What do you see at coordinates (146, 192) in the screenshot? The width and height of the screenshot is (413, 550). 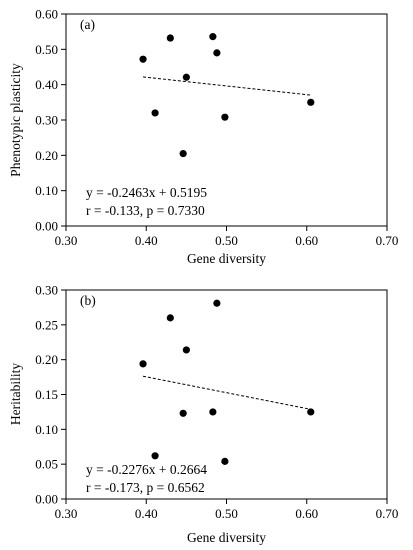 I see `regression-equation: y = -0.2463x + 0.5195` at bounding box center [146, 192].